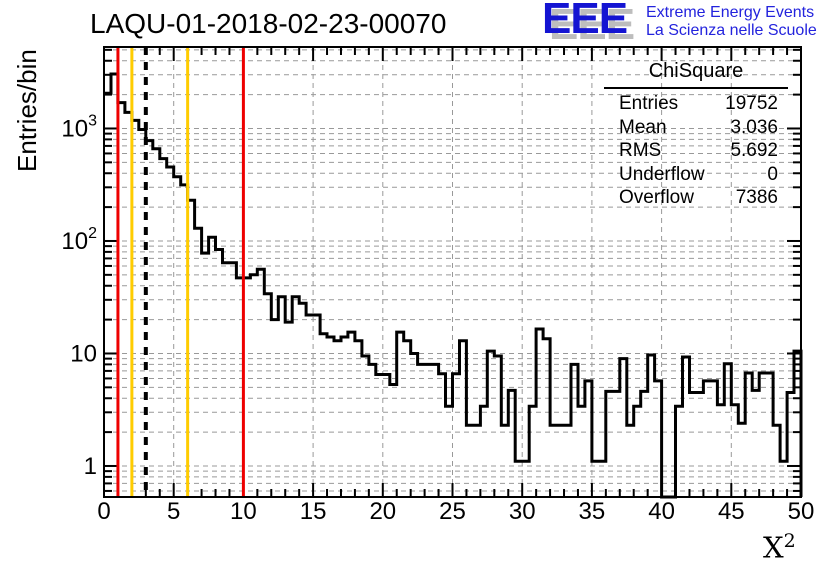 Image resolution: width=836 pixels, height=572 pixels. What do you see at coordinates (773, 547) in the screenshot?
I see `x-axis-title-base: X` at bounding box center [773, 547].